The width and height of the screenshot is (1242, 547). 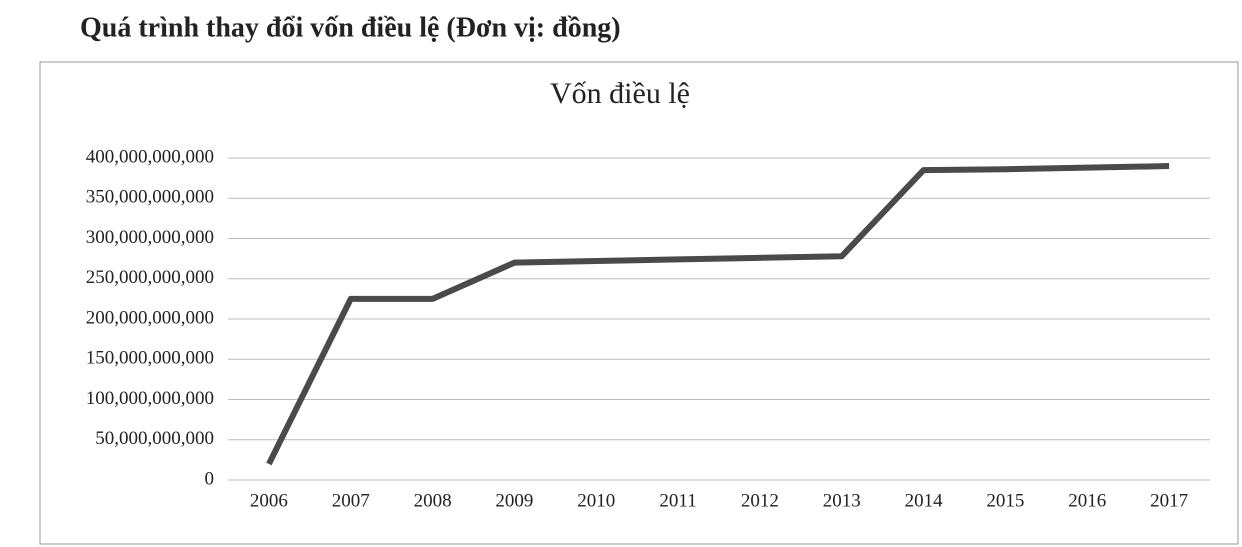 I want to click on y-tick-label: 400,000,000,000, so click(x=150, y=156).